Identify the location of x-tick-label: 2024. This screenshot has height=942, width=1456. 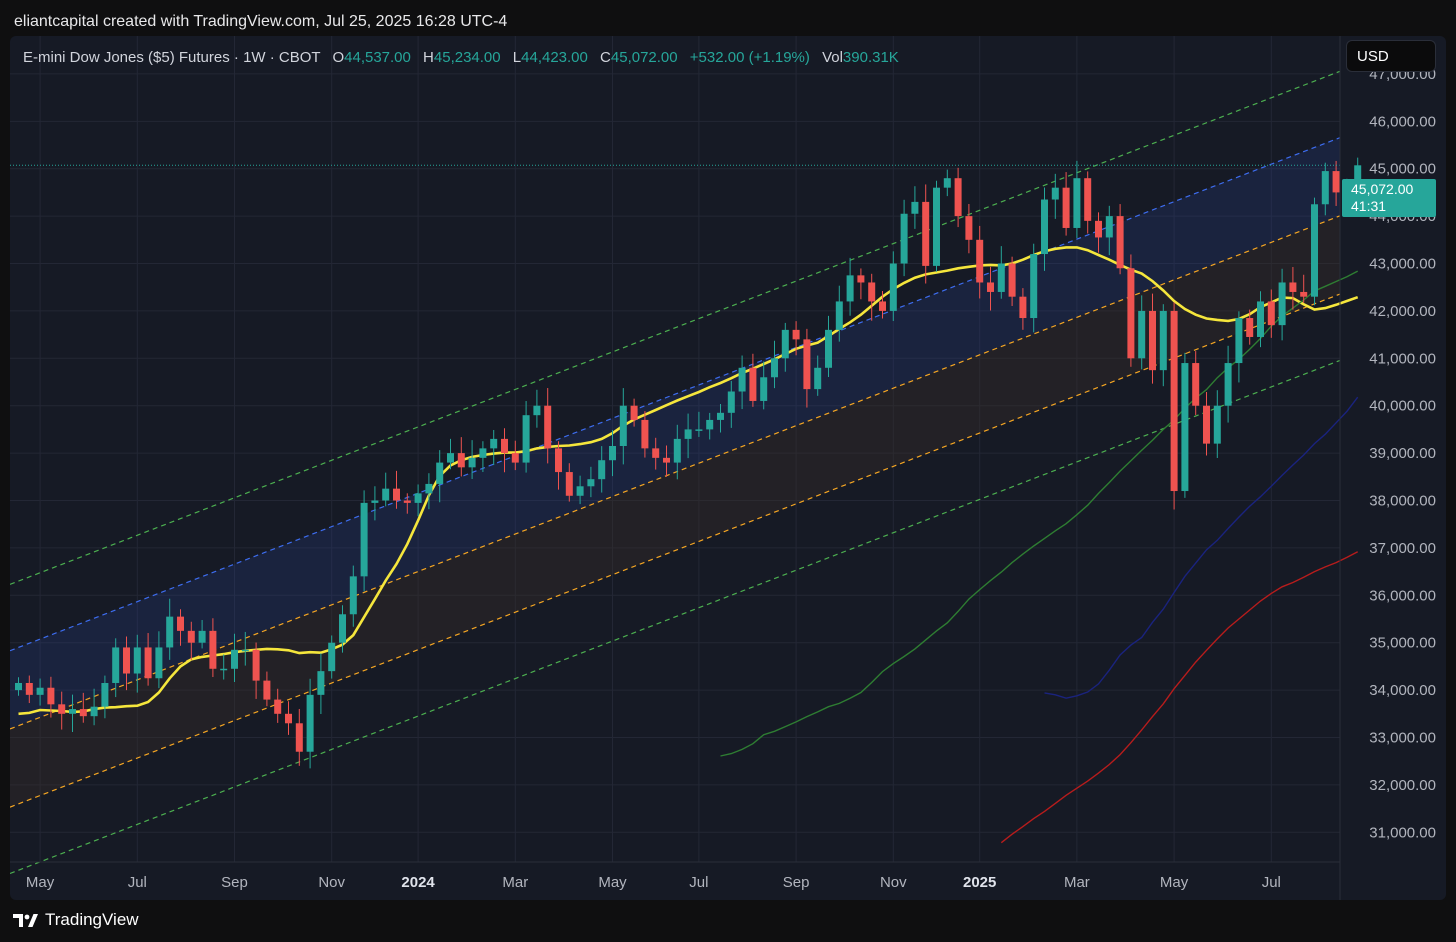
(418, 882).